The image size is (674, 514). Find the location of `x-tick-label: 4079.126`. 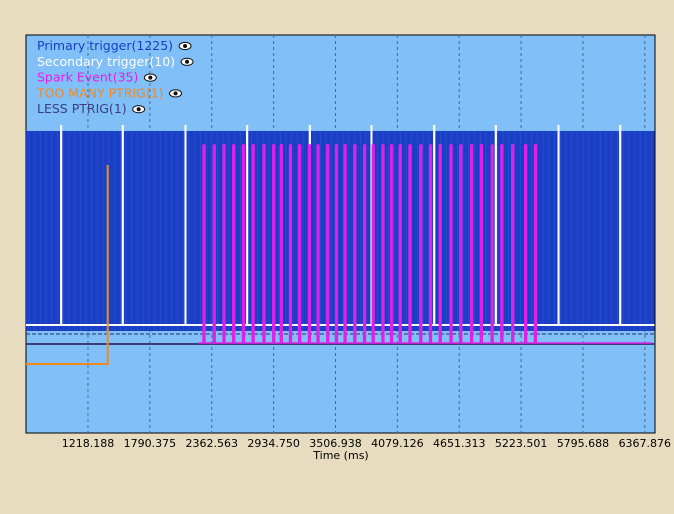

x-tick-label: 4079.126 is located at coordinates (397, 443).